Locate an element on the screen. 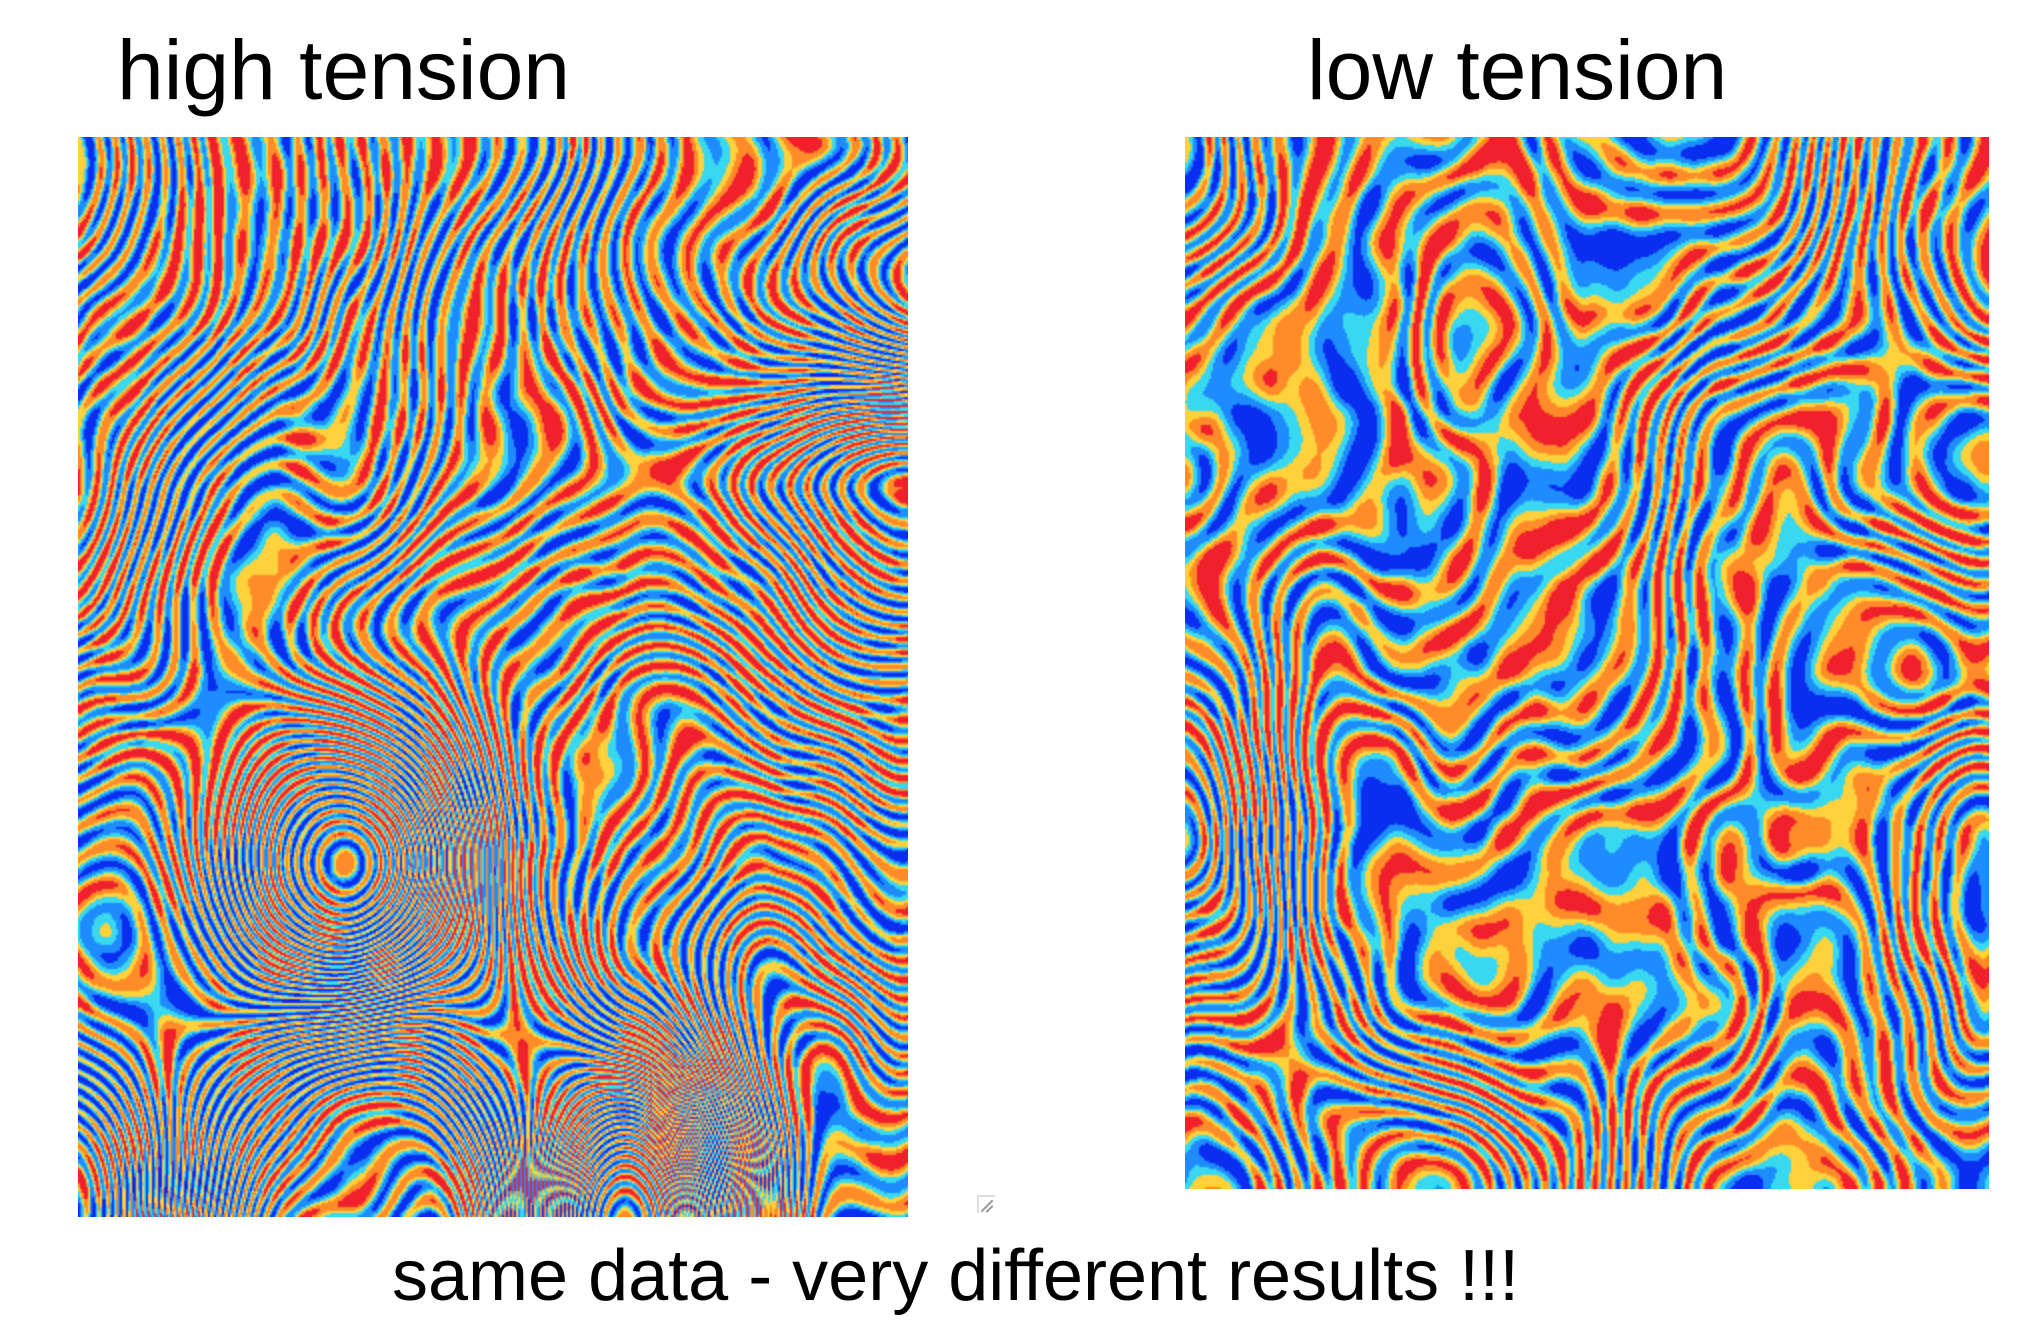 This screenshot has width=2038, height=1336. caption: same data - very different results !!! is located at coordinates (956, 1276).